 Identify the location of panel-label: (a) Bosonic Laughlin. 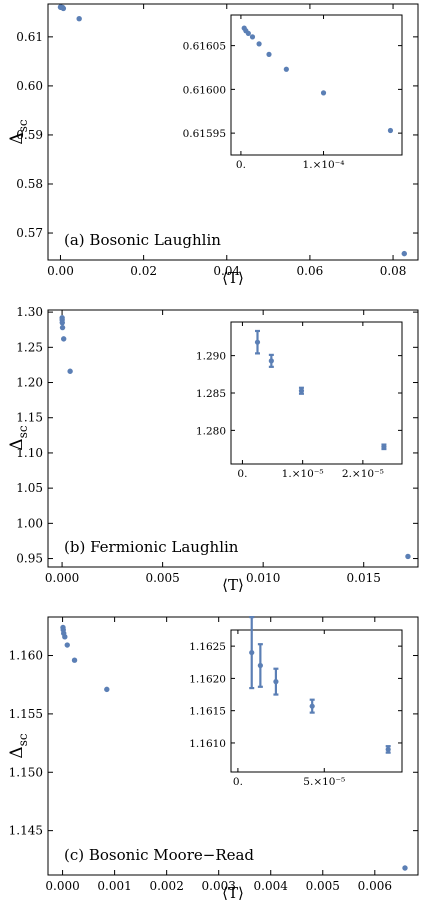
(142, 240).